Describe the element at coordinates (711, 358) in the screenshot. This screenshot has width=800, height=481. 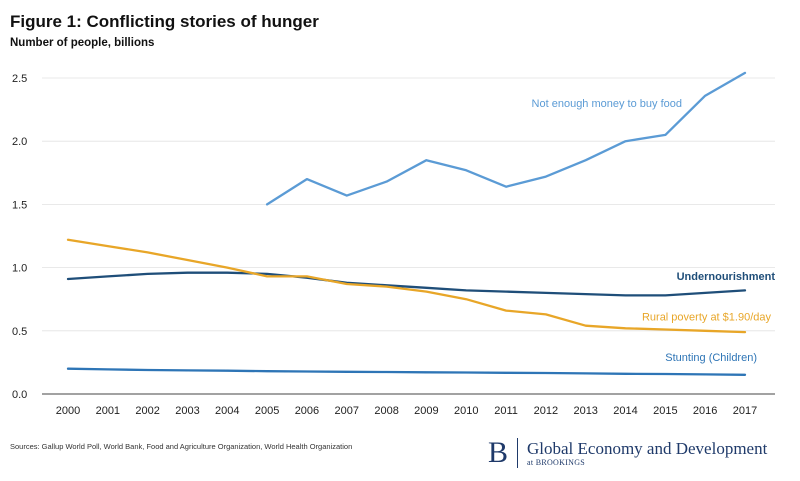
I see `series-label: Stunting (Children)` at that location.